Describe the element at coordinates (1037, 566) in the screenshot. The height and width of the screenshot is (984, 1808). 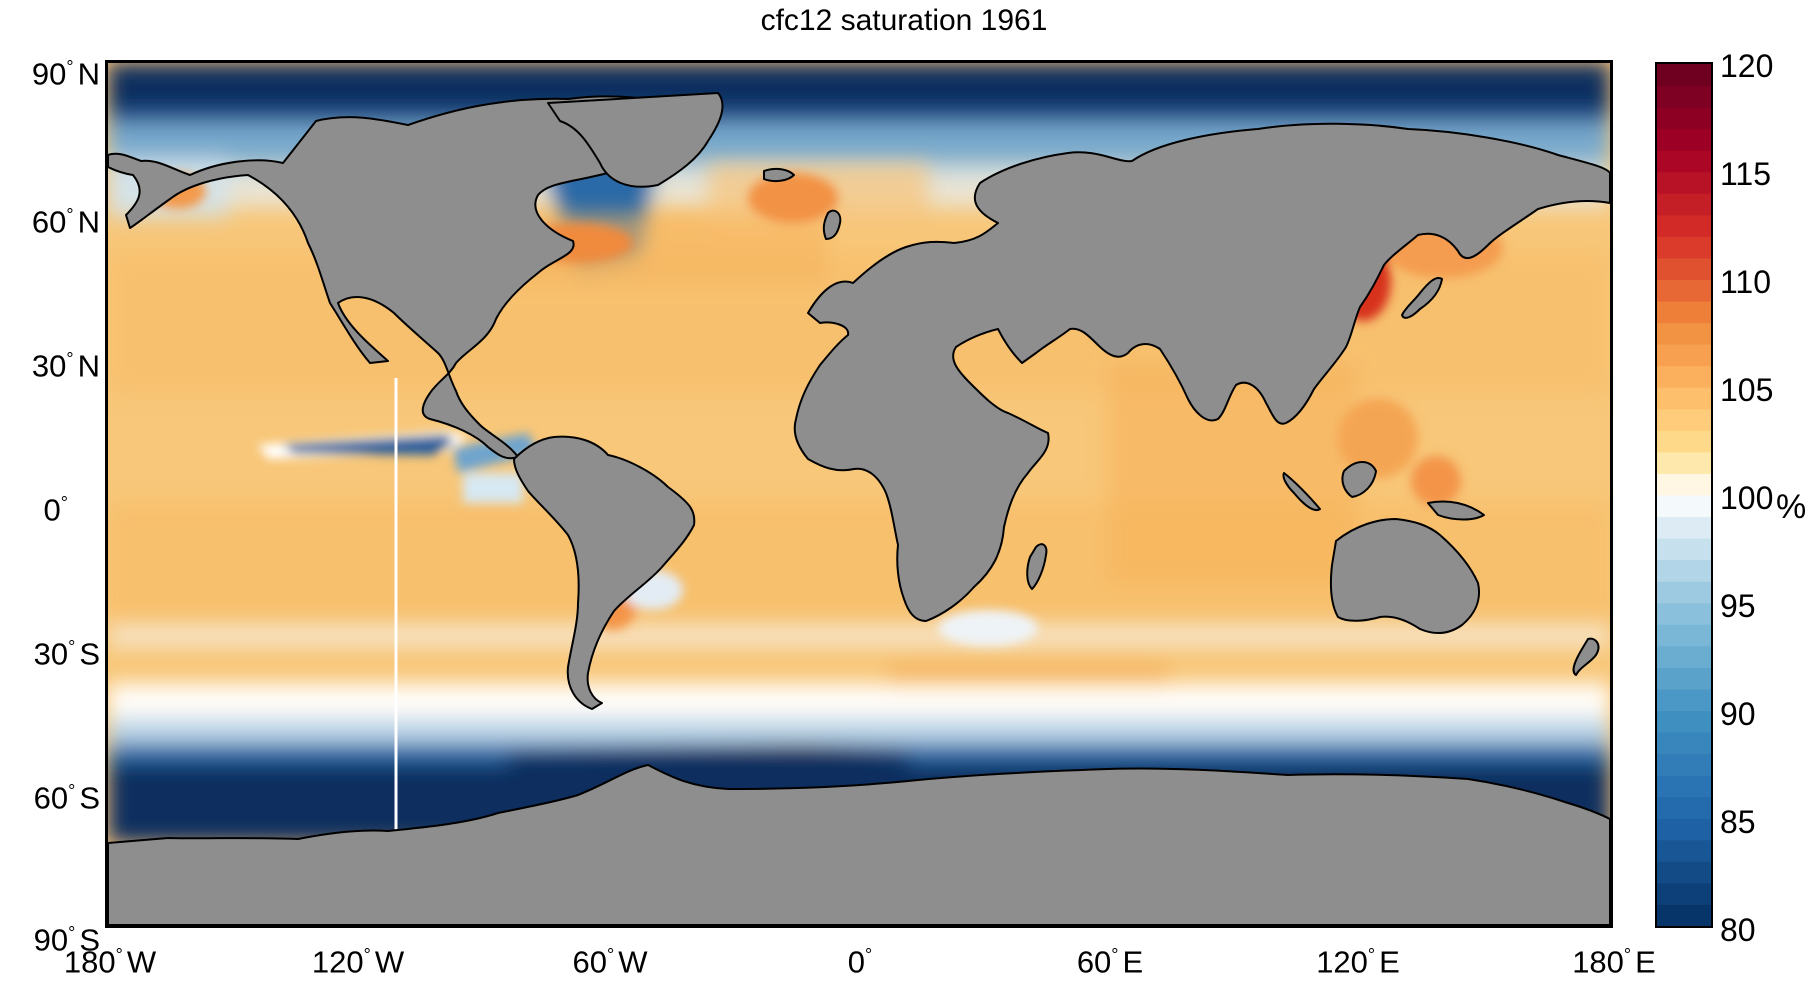
I see `madagascar` at that location.